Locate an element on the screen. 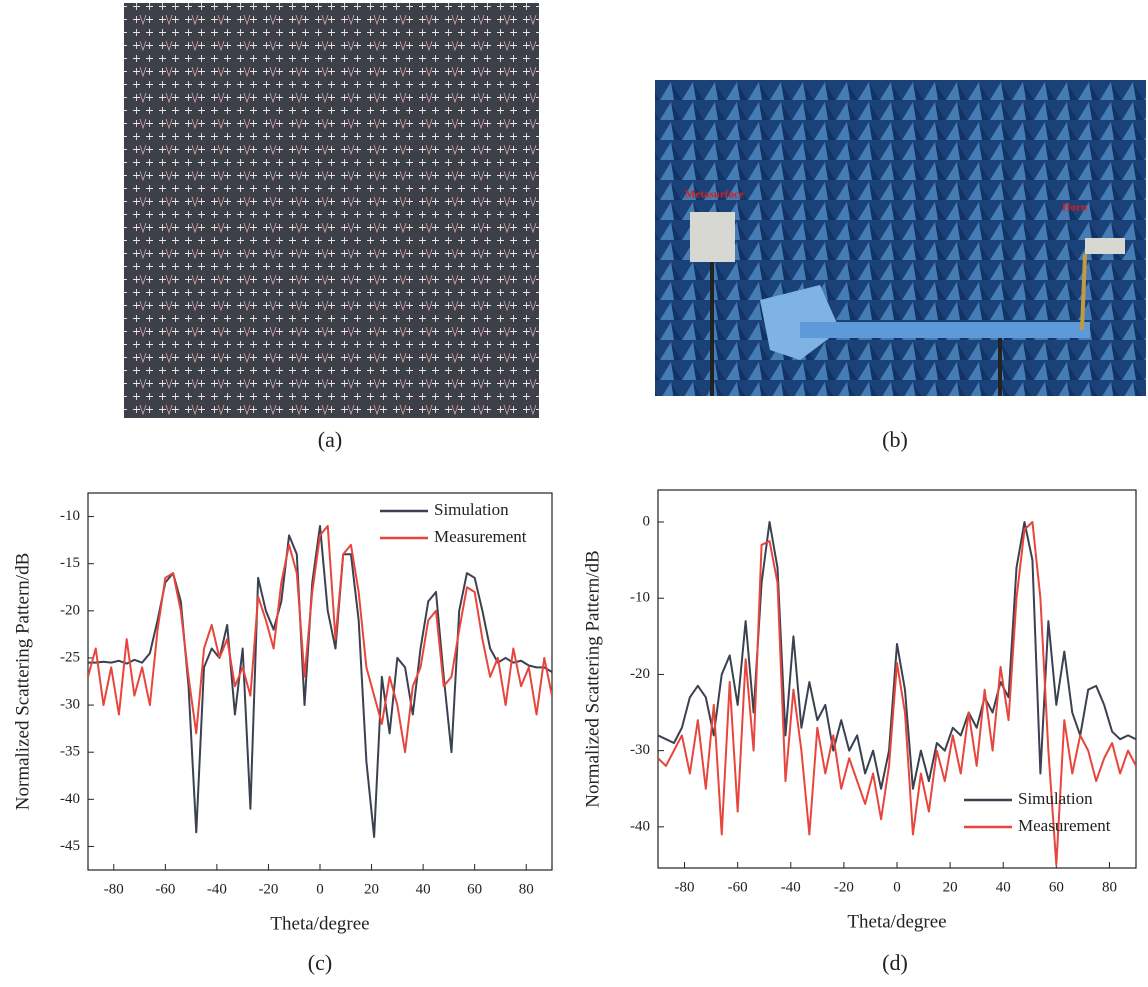  y-tick-label: -15 is located at coordinates (70, 563).